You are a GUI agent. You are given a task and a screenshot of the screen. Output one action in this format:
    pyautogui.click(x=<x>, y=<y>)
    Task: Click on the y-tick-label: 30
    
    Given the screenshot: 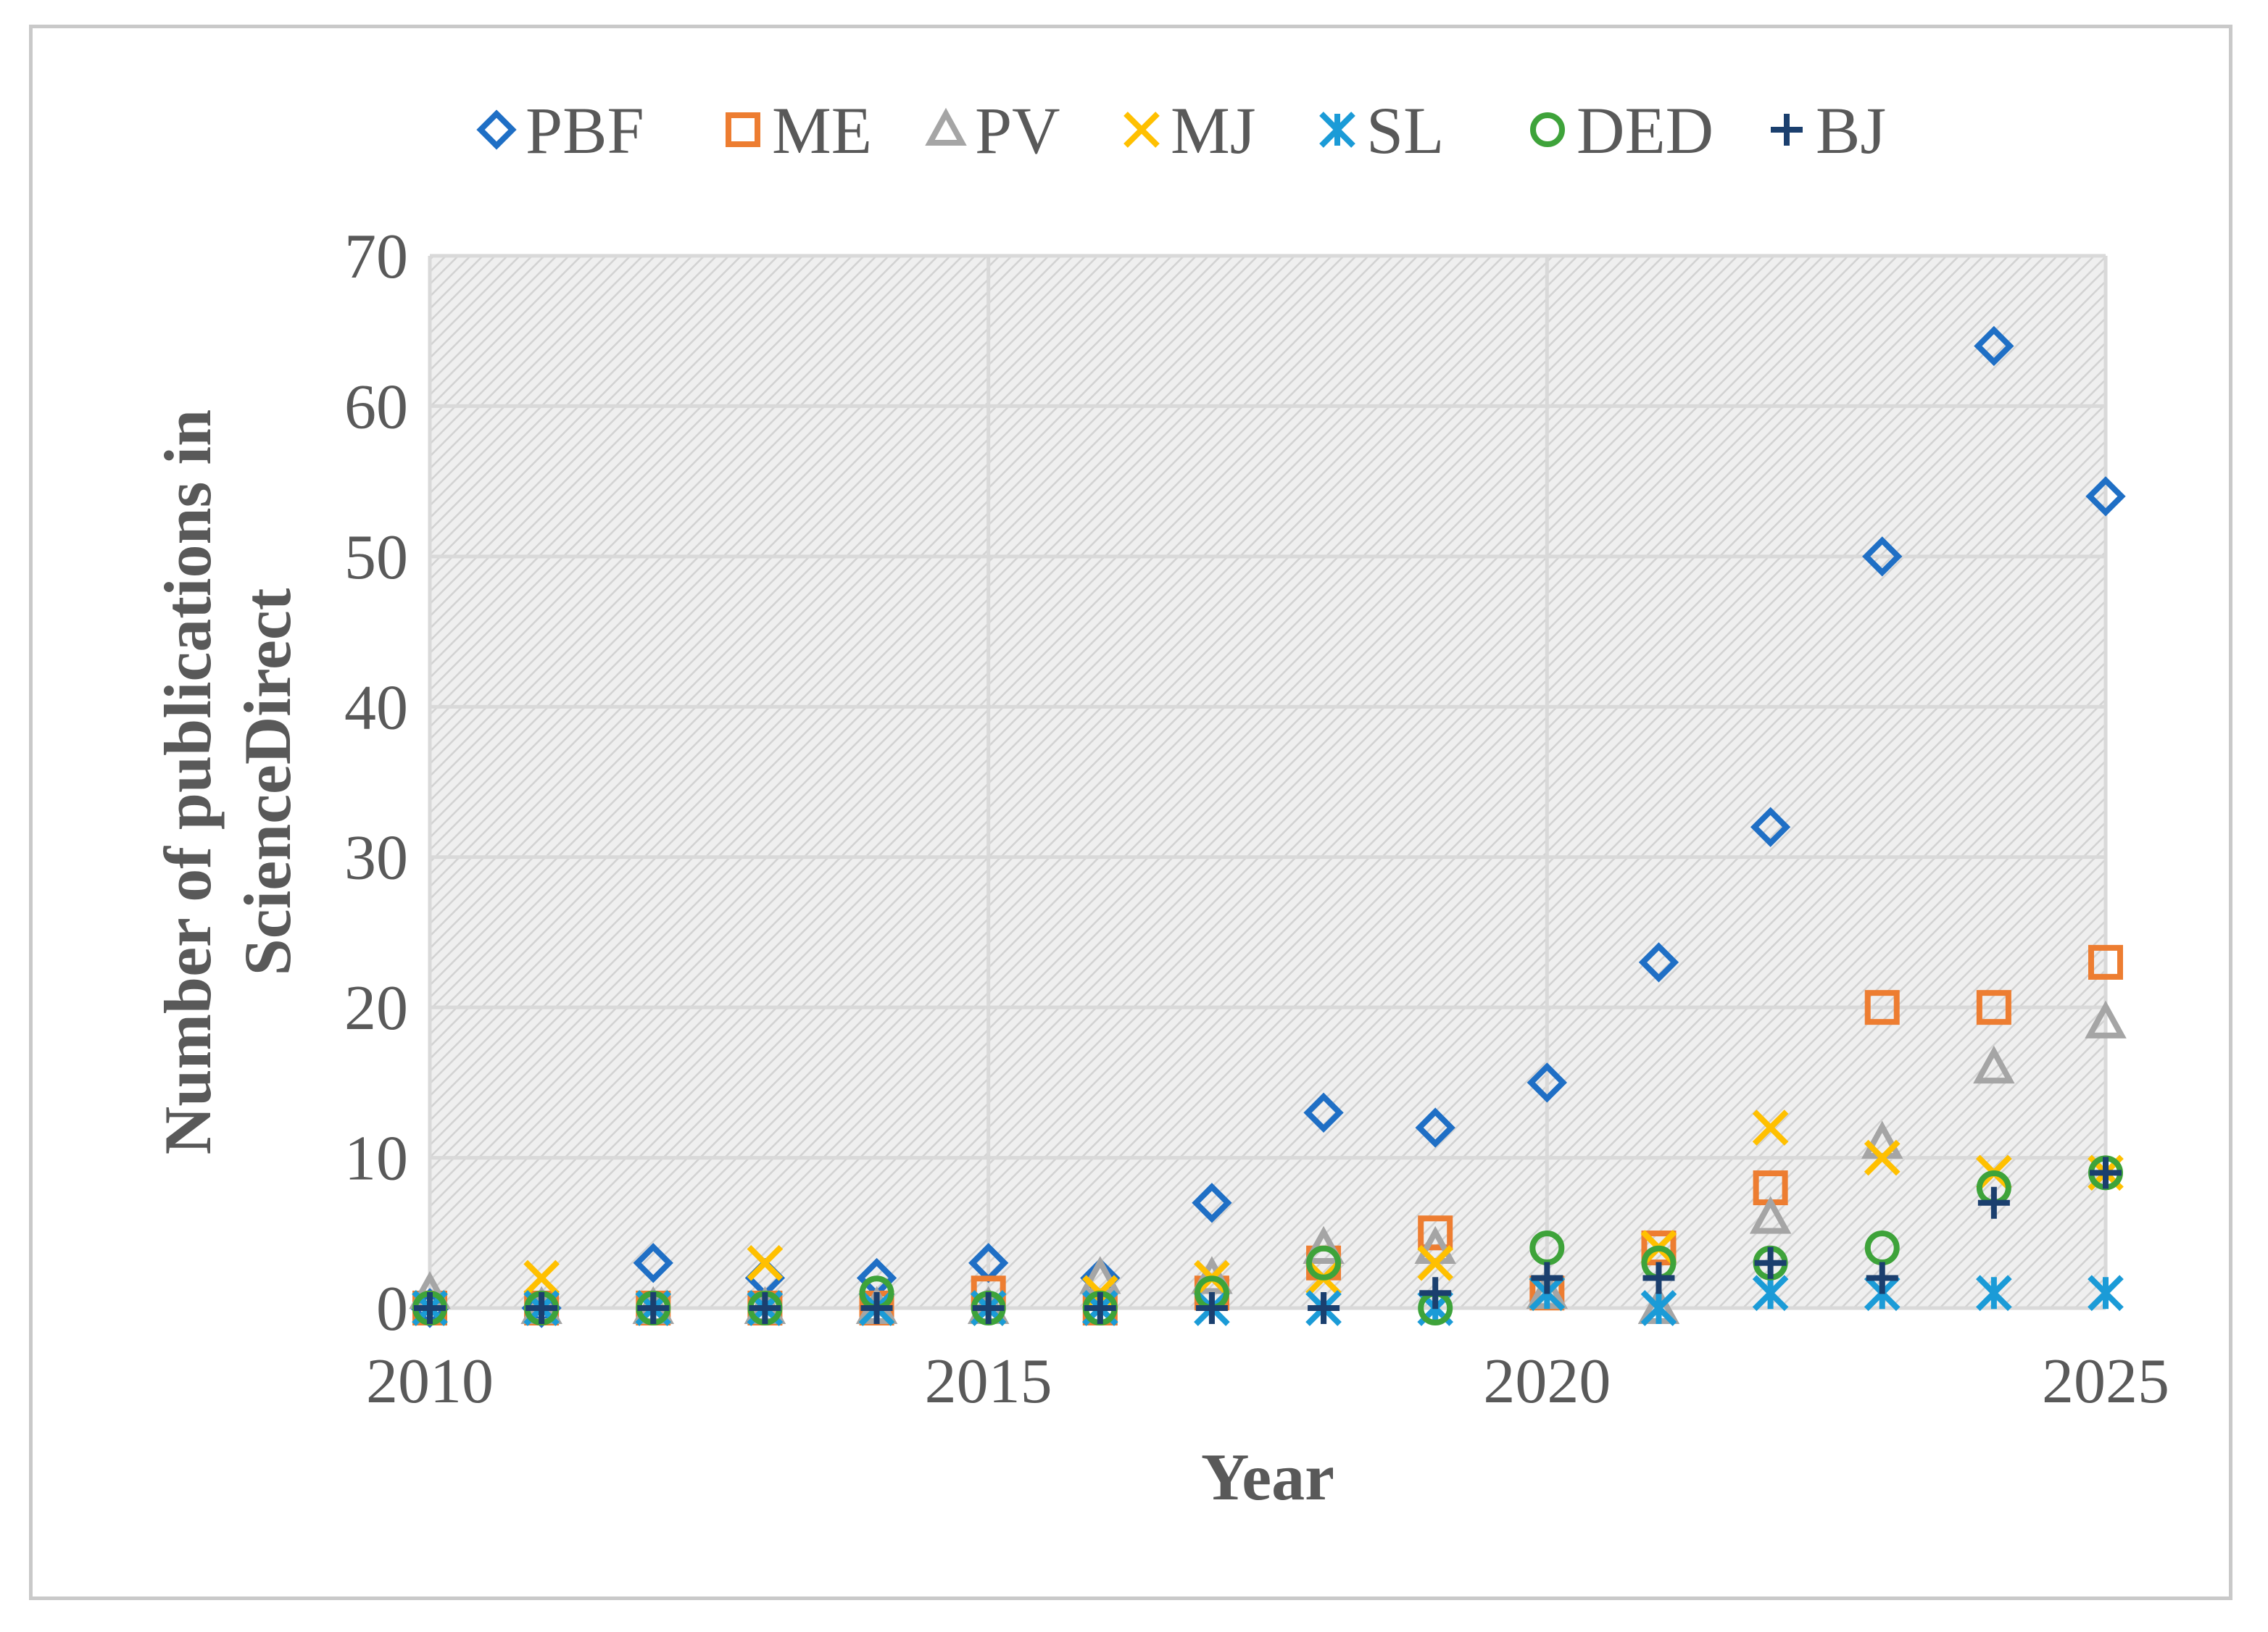 What is the action you would take?
    pyautogui.click(x=376, y=858)
    